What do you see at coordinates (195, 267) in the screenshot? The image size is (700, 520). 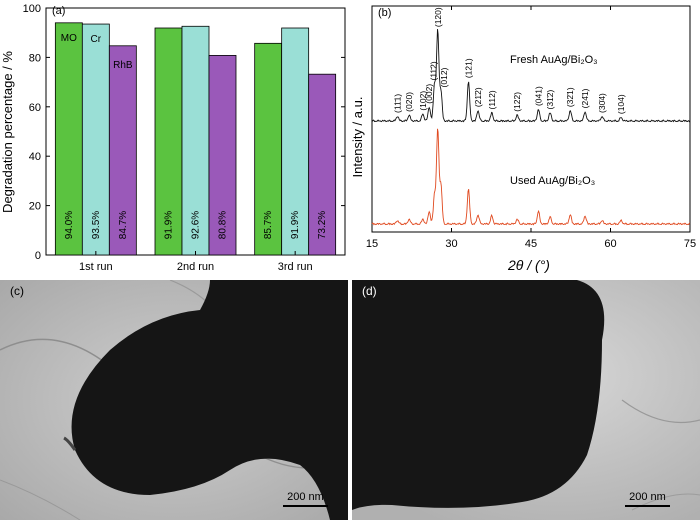 I see `x-tick-label: 2nd run` at bounding box center [195, 267].